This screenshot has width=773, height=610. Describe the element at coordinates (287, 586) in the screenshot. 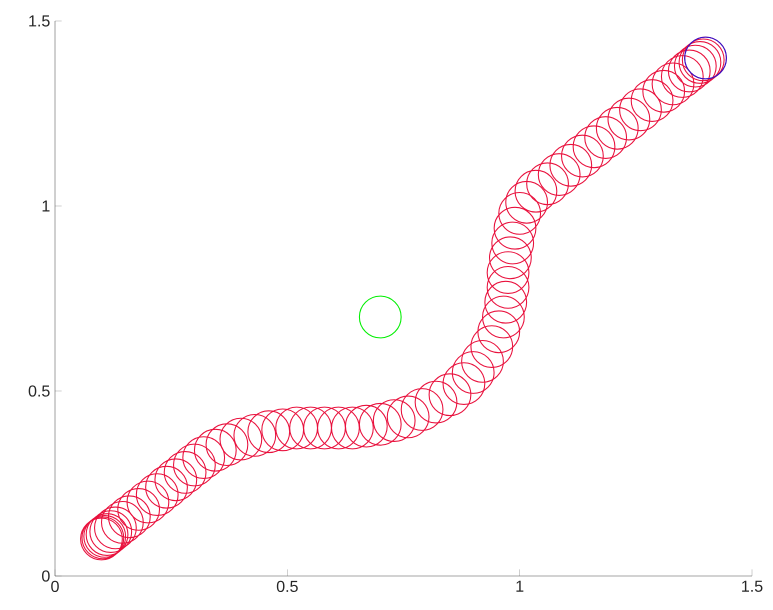

I see `x-tick-label: 0.5` at that location.